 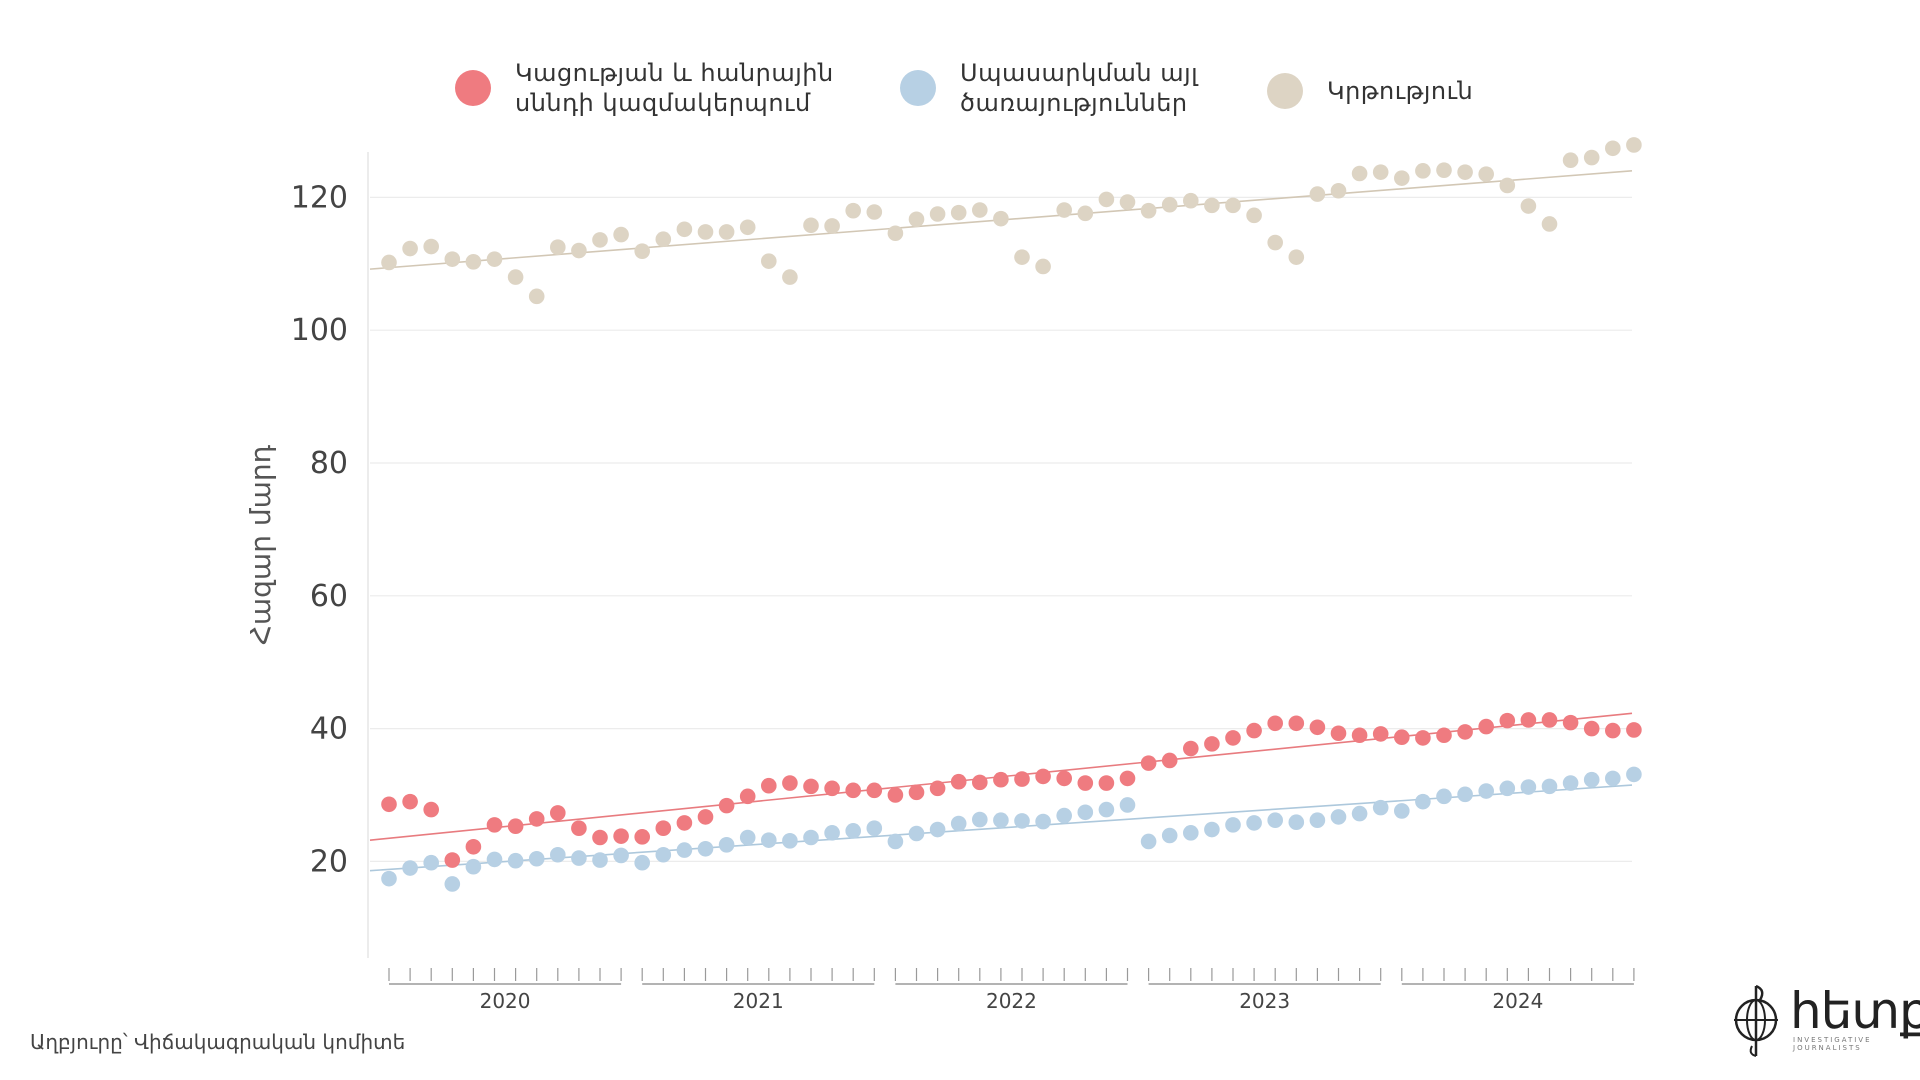 What do you see at coordinates (674, 88) in the screenshot?
I see `legend-label-accommodation: Կացության և հանրային սննդի կազմակերպում` at bounding box center [674, 88].